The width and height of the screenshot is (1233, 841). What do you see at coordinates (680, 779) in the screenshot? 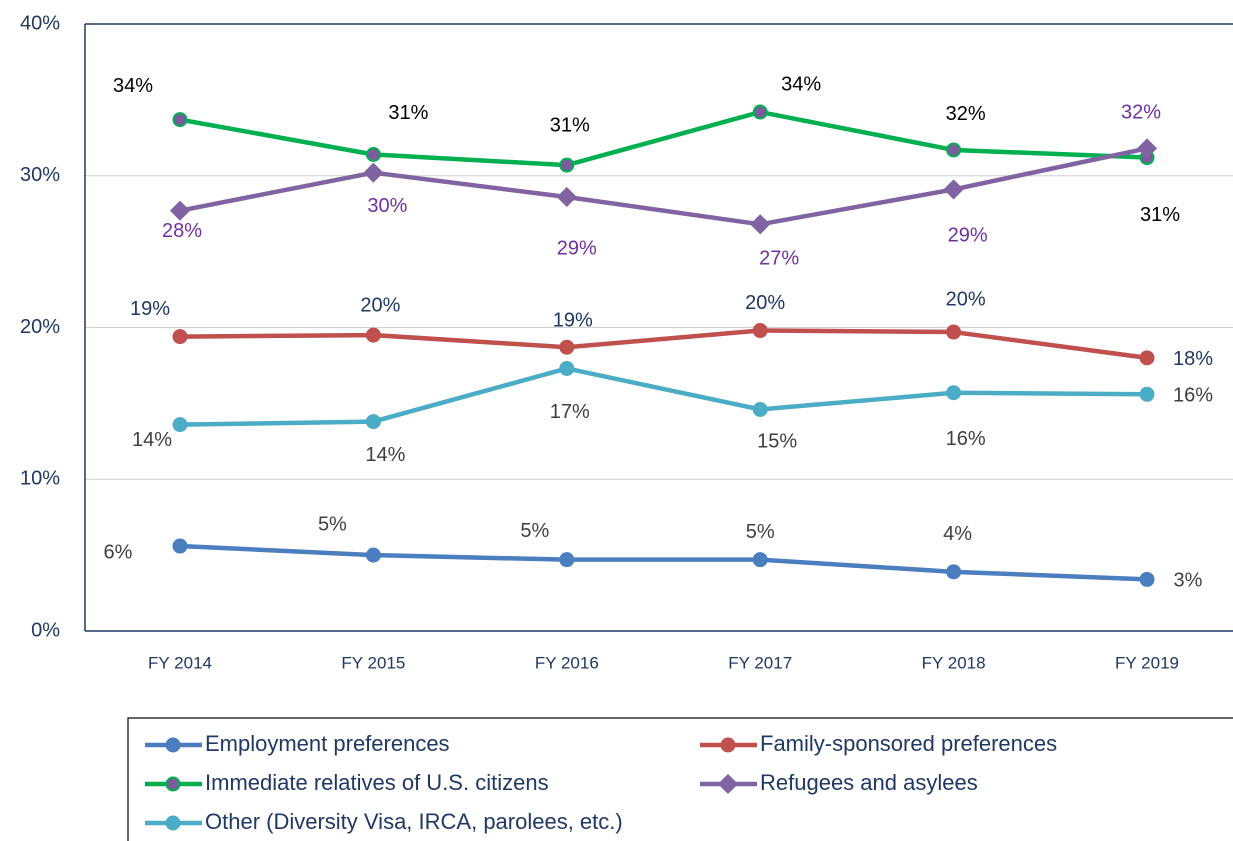
I see `legend-box` at bounding box center [680, 779].